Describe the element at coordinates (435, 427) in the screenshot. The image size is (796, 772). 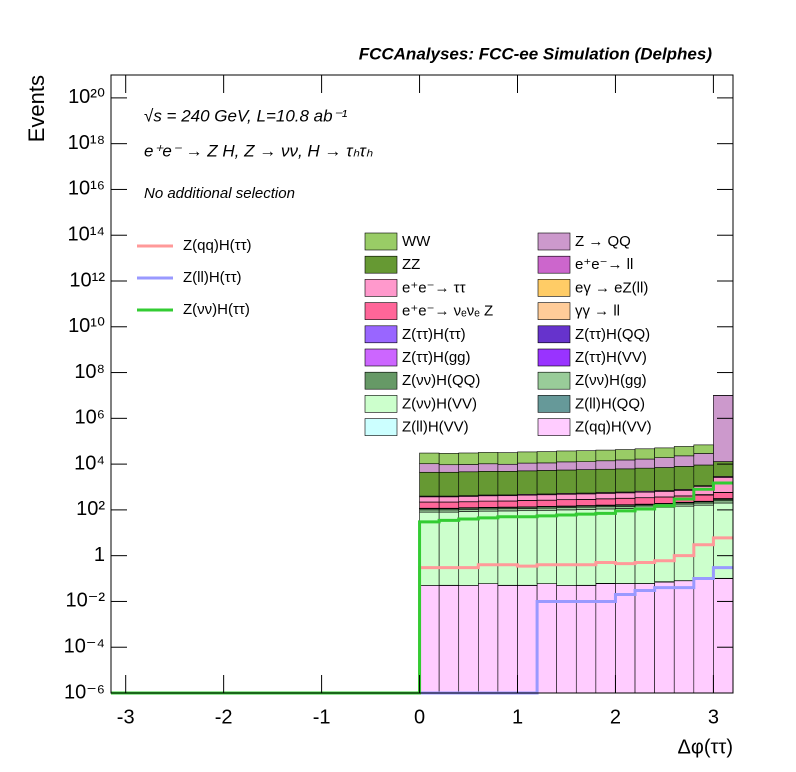
I see `legend-label: Z(ll)H(VV)` at that location.